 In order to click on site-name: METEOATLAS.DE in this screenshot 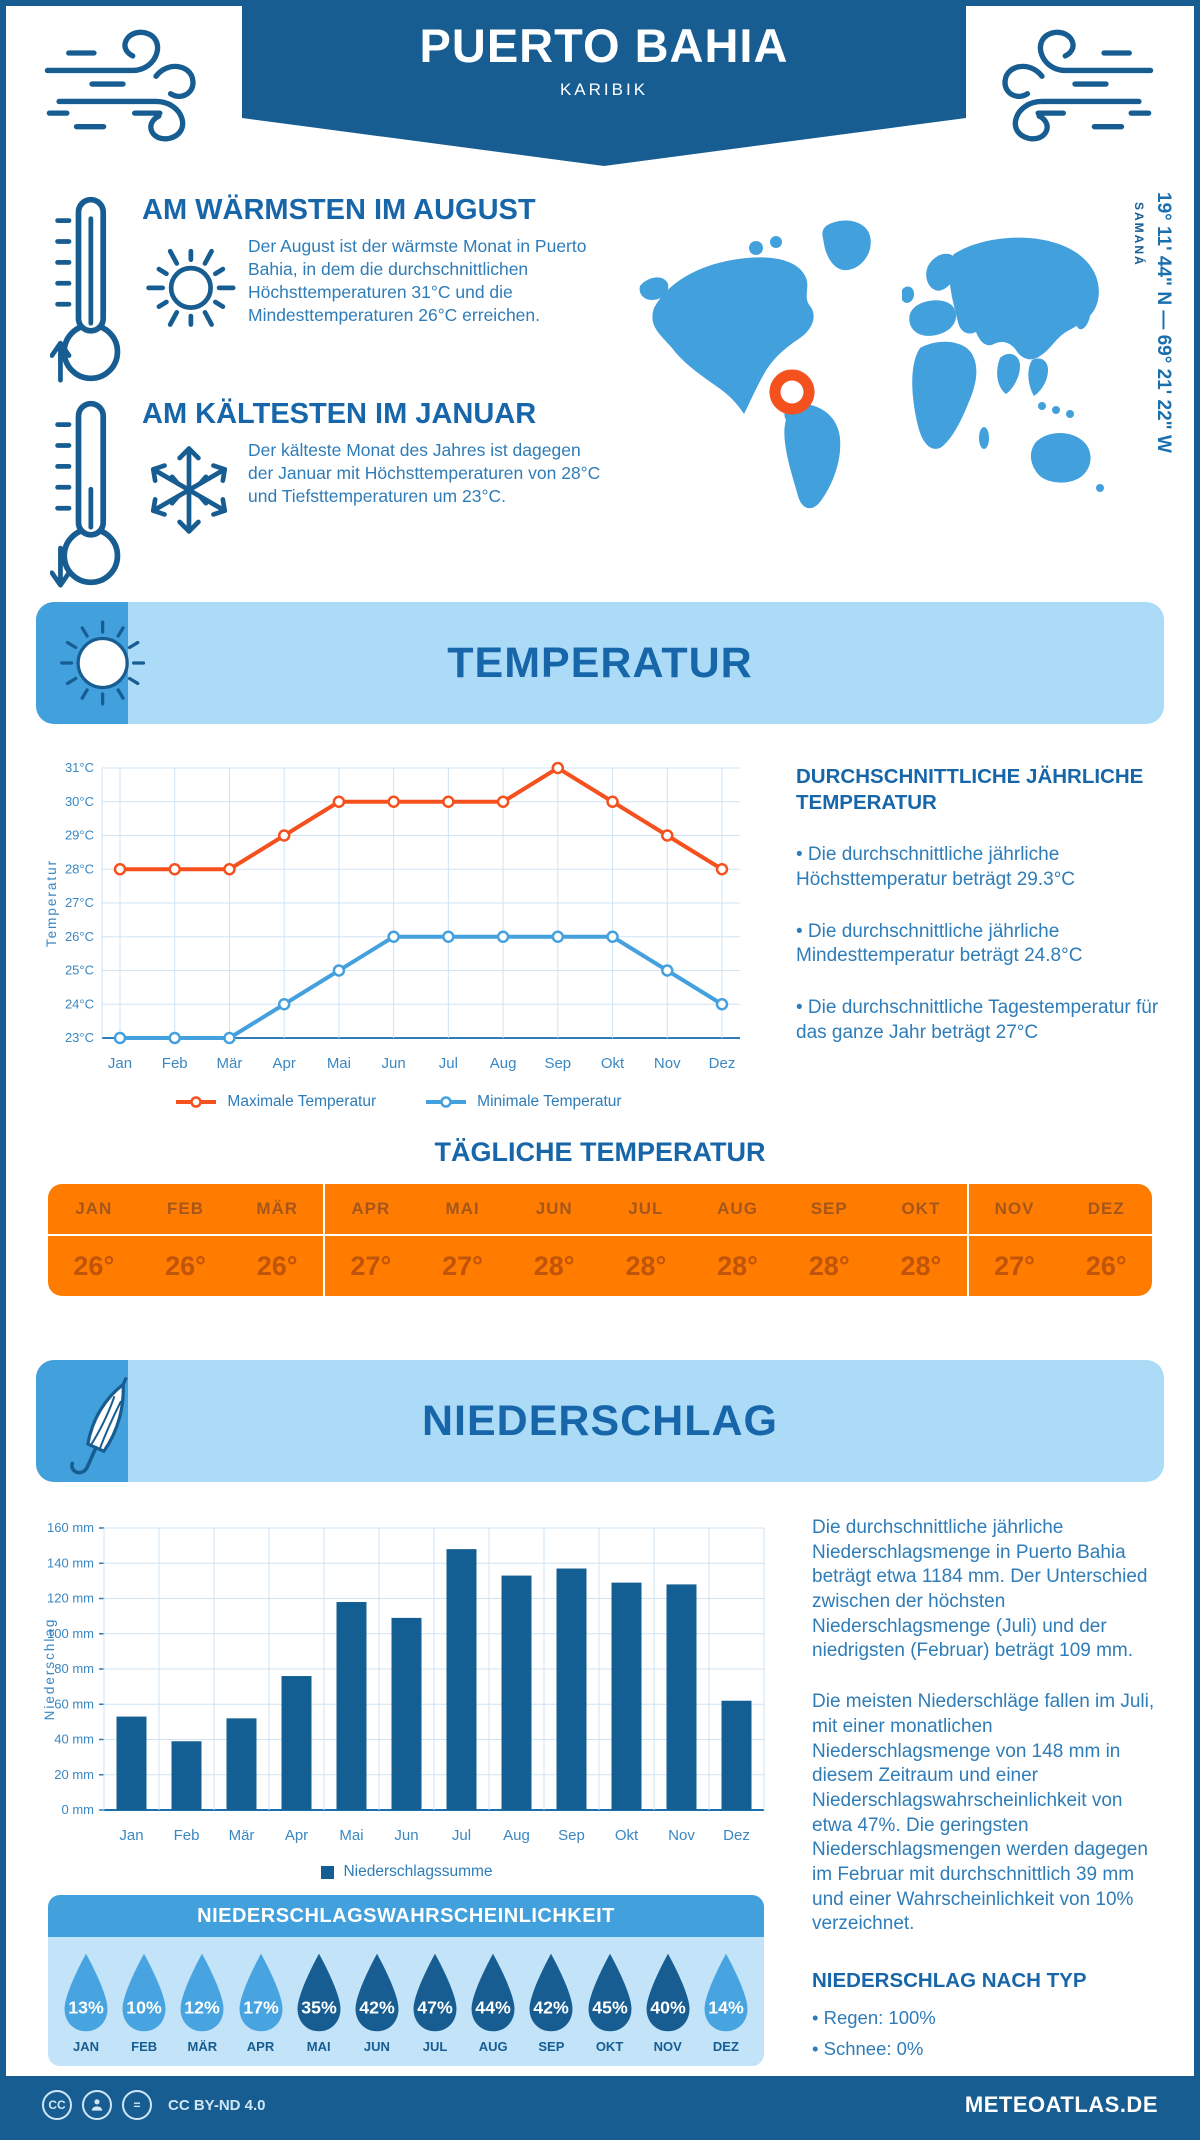, I will do `click(1061, 2104)`.